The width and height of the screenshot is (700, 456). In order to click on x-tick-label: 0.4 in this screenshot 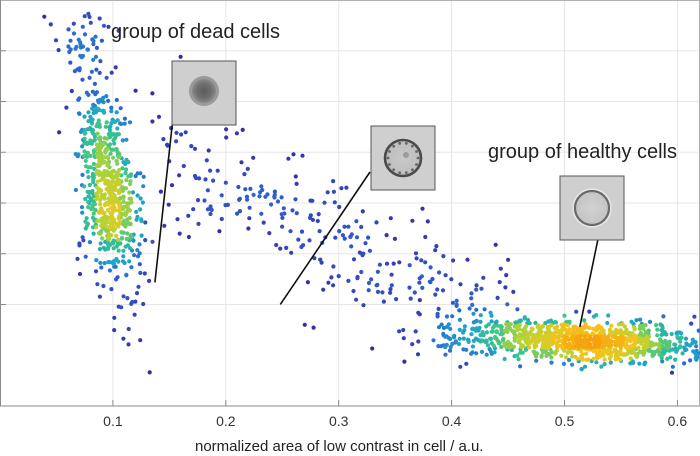, I will do `click(452, 421)`.